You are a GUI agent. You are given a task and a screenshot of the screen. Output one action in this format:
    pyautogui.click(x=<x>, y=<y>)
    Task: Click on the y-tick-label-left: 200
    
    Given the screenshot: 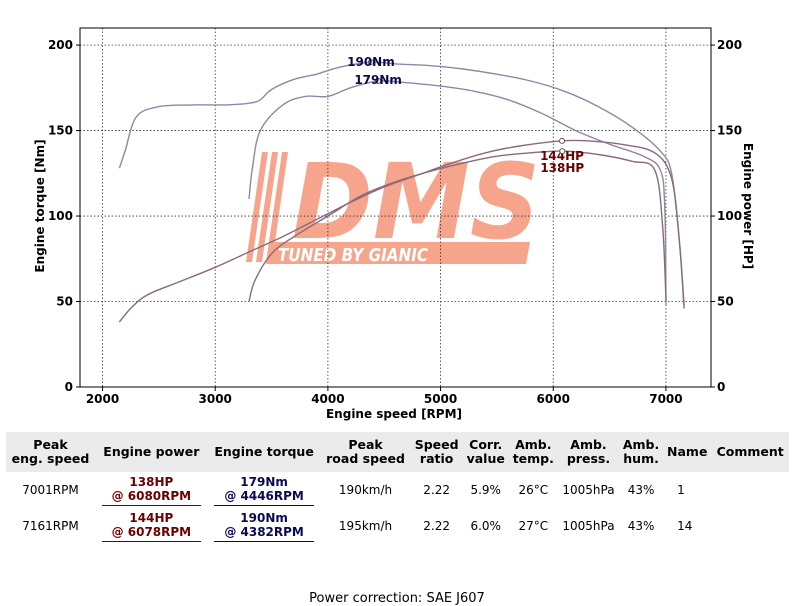 What is the action you would take?
    pyautogui.click(x=60, y=45)
    